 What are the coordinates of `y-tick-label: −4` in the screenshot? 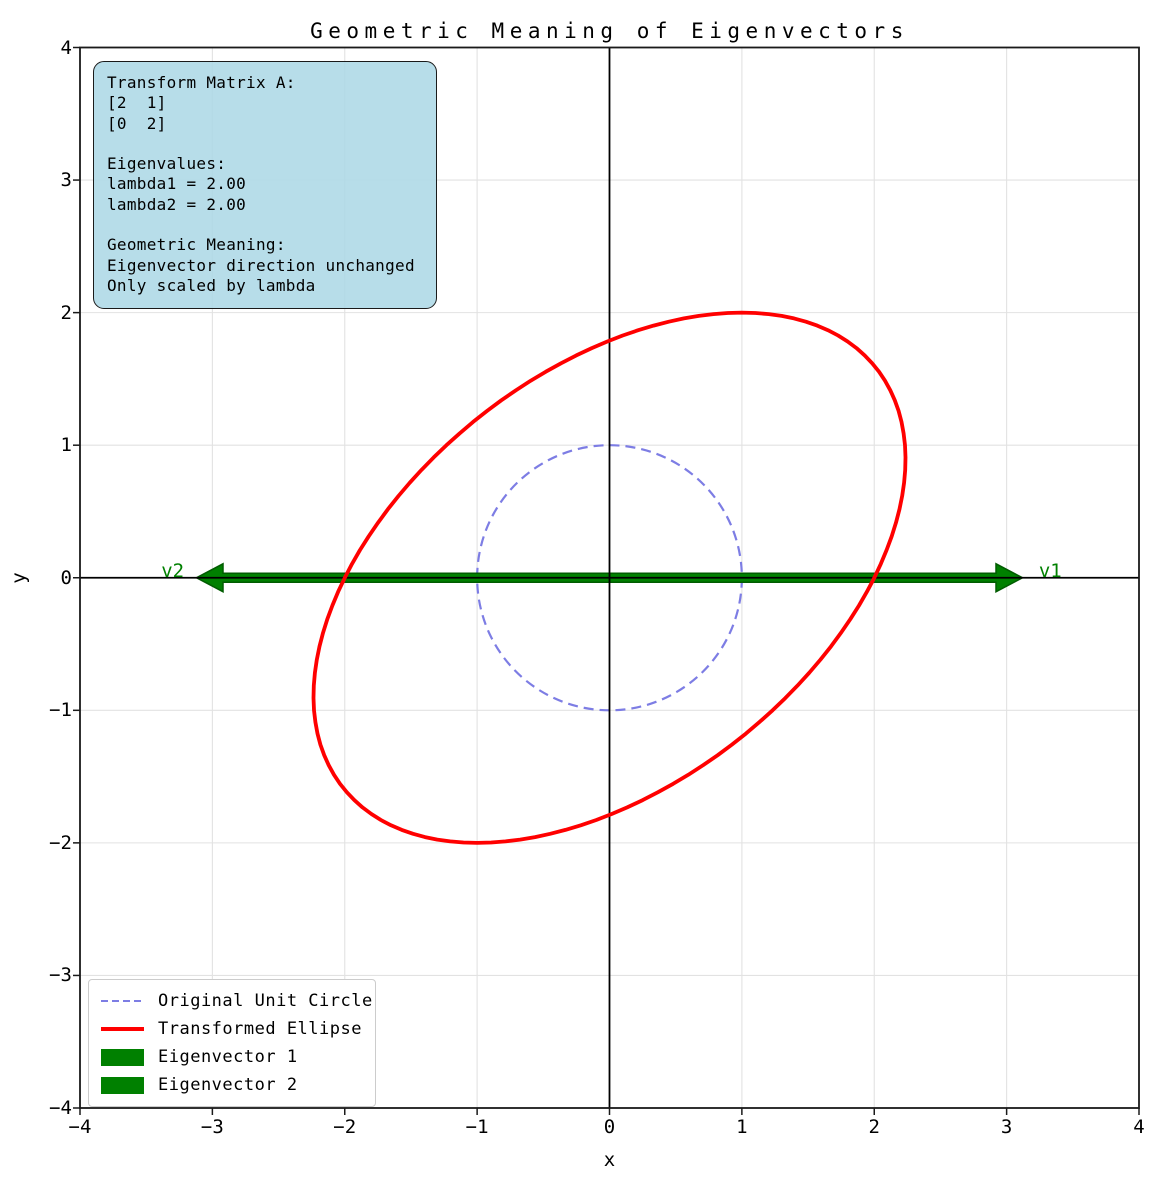 It's located at (60, 1108).